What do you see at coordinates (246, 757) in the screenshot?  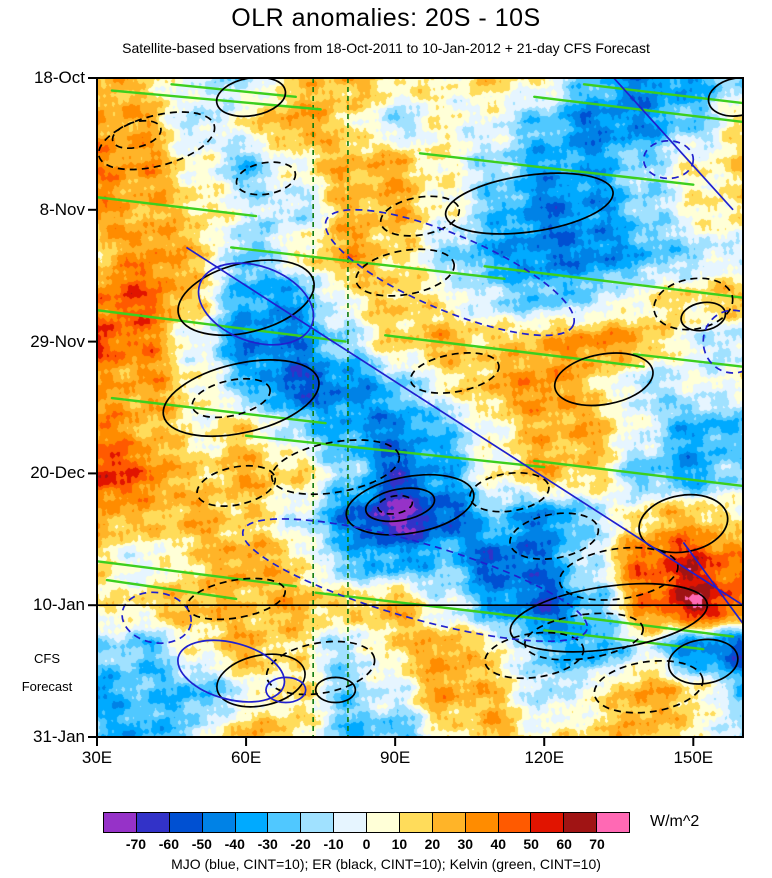 I see `x-axis-tick-label: 60E` at bounding box center [246, 757].